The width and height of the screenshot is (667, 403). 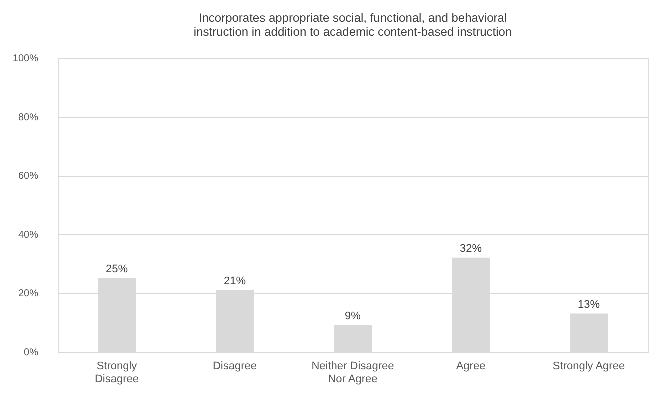 What do you see at coordinates (31, 353) in the screenshot?
I see `y-tick-label: 0%` at bounding box center [31, 353].